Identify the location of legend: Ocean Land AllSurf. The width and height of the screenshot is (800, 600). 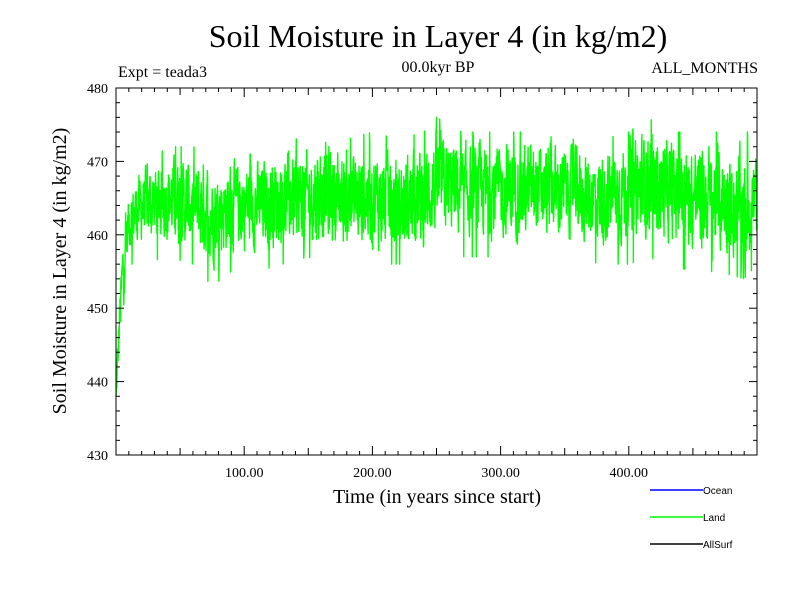
(691, 518).